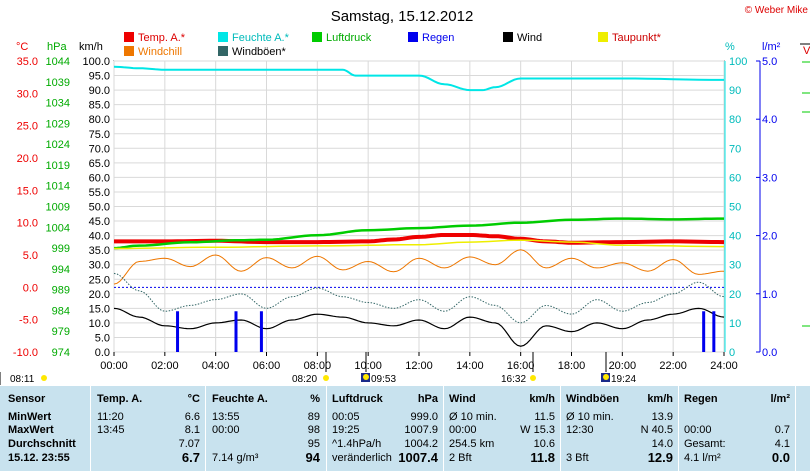 The height and width of the screenshot is (471, 810). I want to click on pressure-axis-tick-label: 1009, so click(58, 208).